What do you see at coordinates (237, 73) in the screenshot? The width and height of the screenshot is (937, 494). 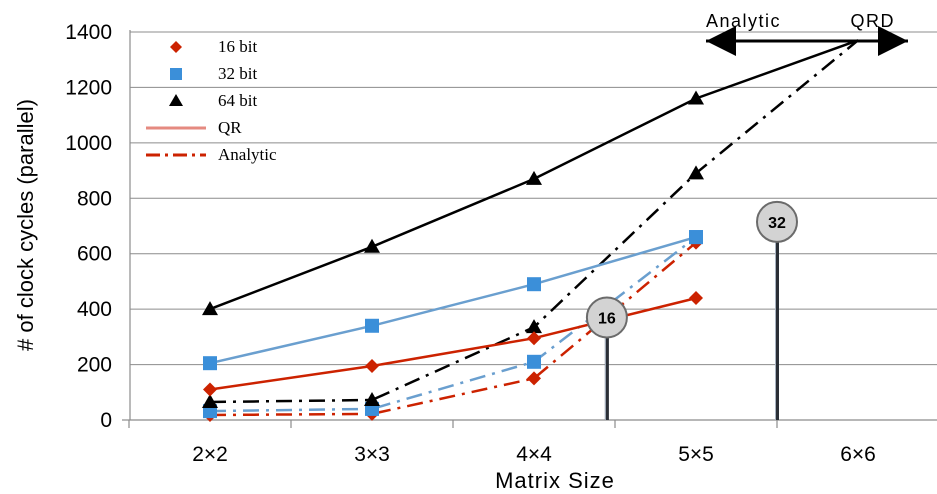 I see `legend-label: 32 bit` at bounding box center [237, 73].